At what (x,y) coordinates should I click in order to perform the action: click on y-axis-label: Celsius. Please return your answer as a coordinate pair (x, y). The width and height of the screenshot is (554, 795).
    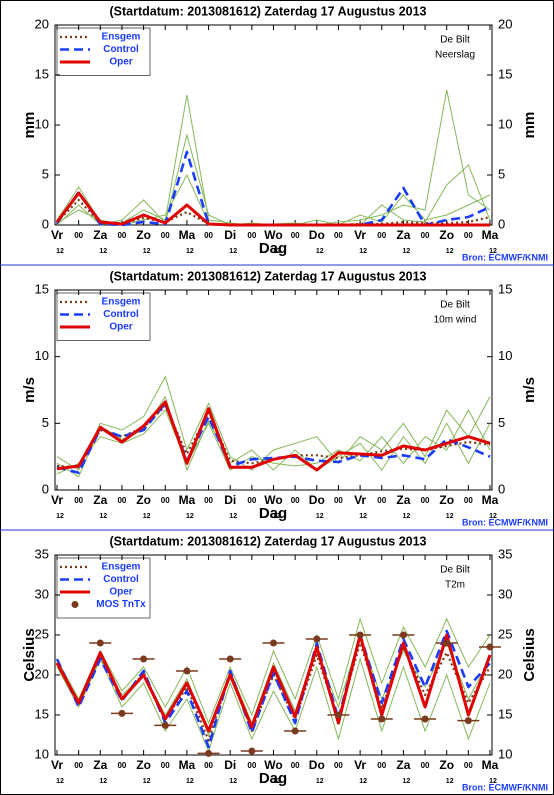
    Looking at the image, I should click on (29, 654).